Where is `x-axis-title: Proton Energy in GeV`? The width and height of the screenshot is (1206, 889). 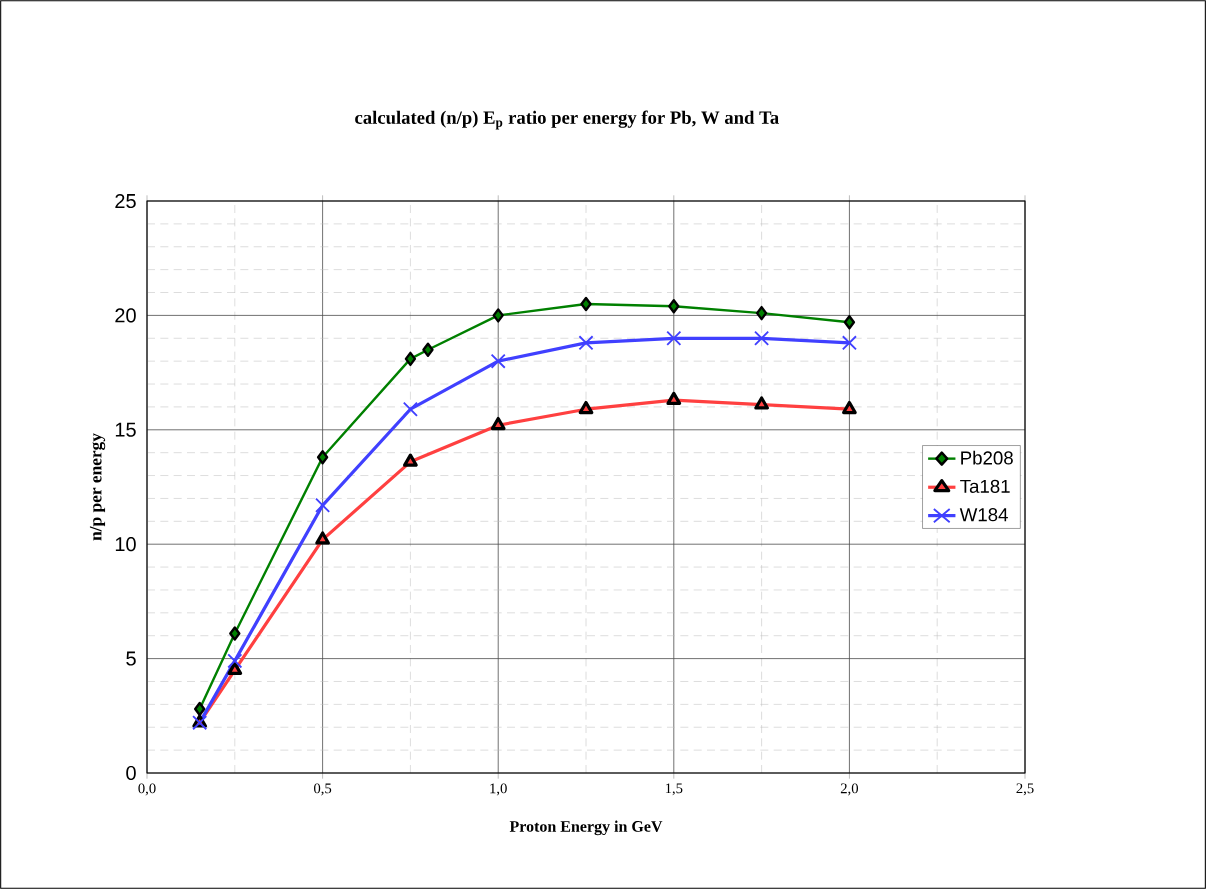
x-axis-title: Proton Energy in GeV is located at coordinates (586, 828).